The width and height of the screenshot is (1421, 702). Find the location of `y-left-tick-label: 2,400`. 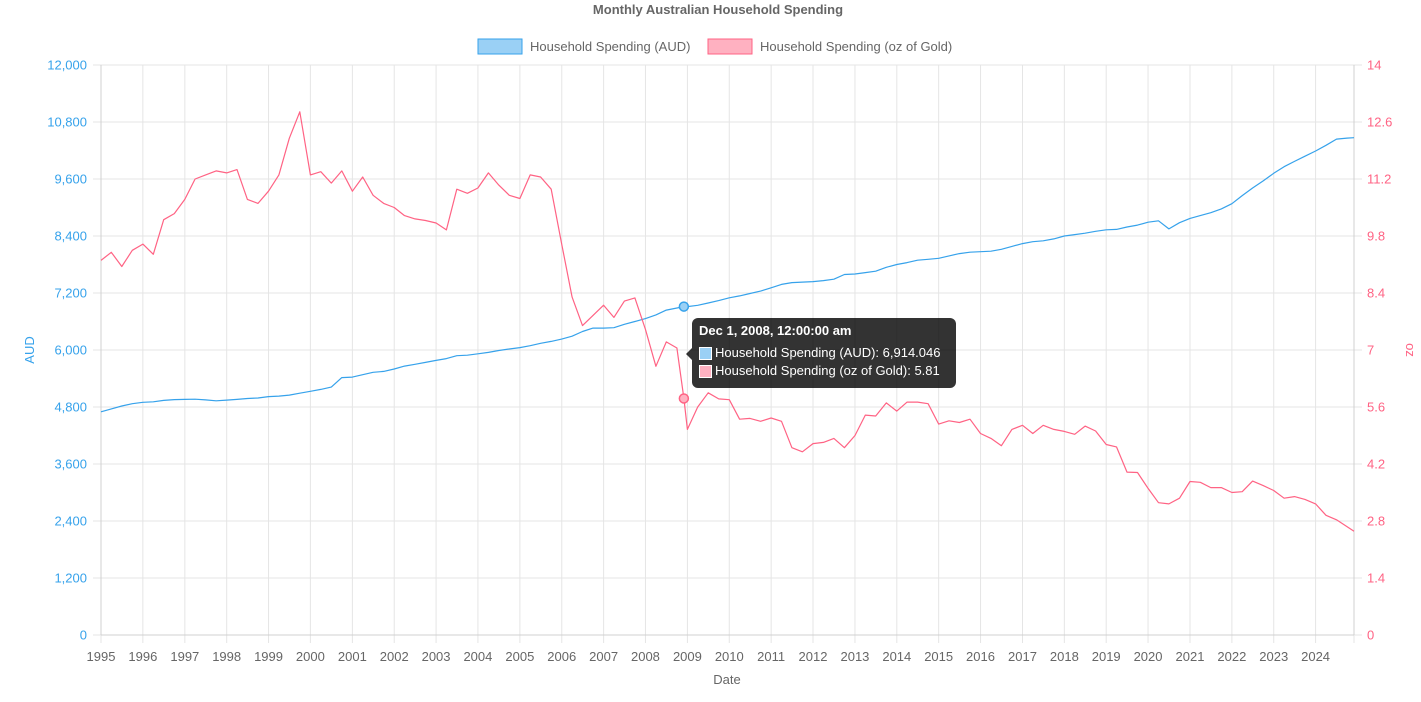

y-left-tick-label: 2,400 is located at coordinates (70, 521).